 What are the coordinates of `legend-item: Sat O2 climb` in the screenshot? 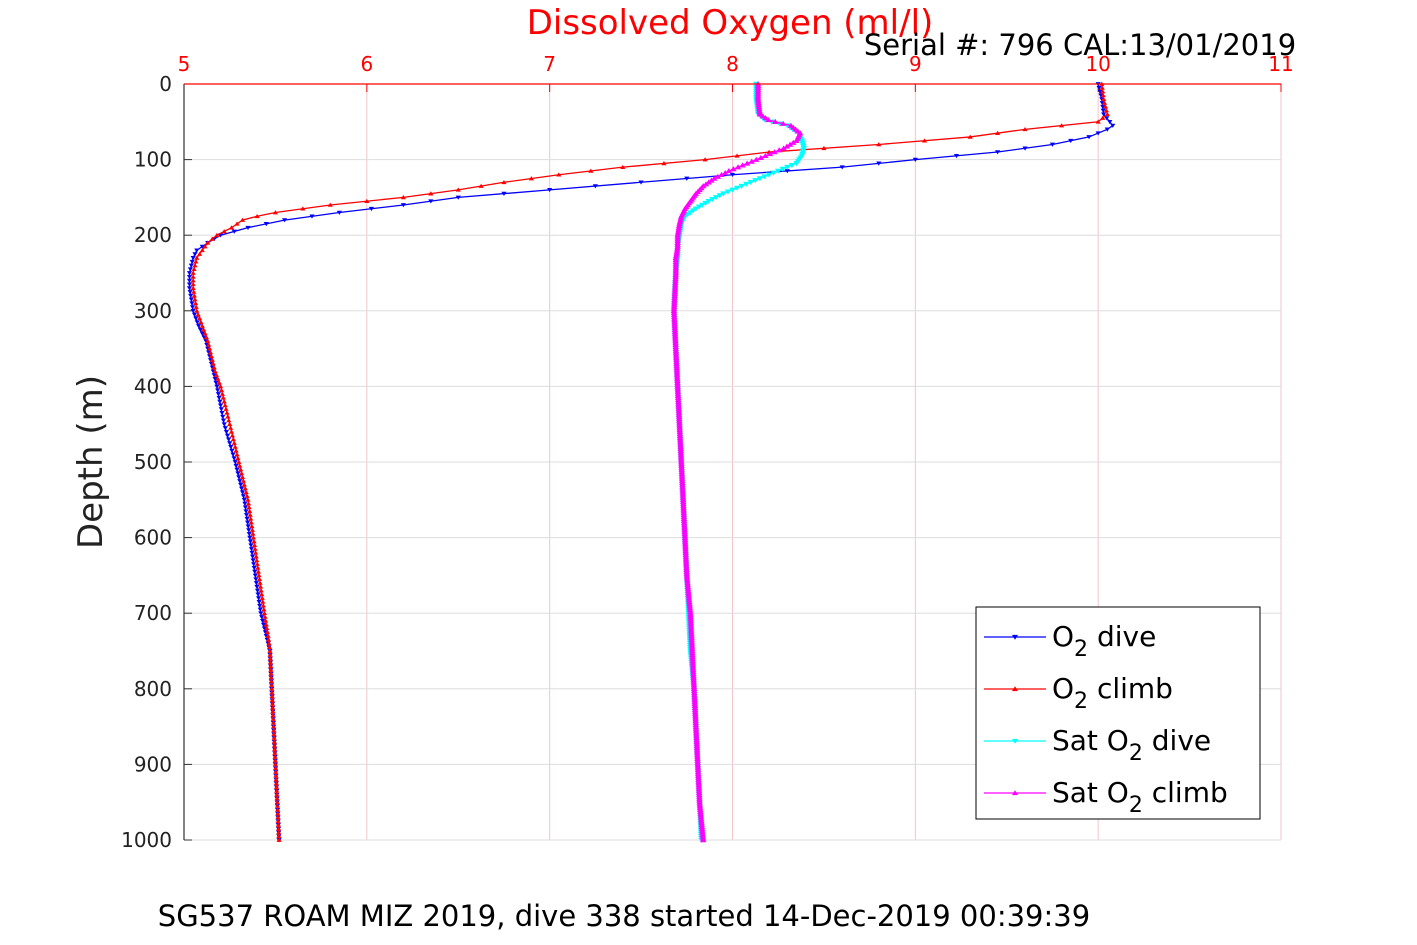 It's located at (1106, 797).